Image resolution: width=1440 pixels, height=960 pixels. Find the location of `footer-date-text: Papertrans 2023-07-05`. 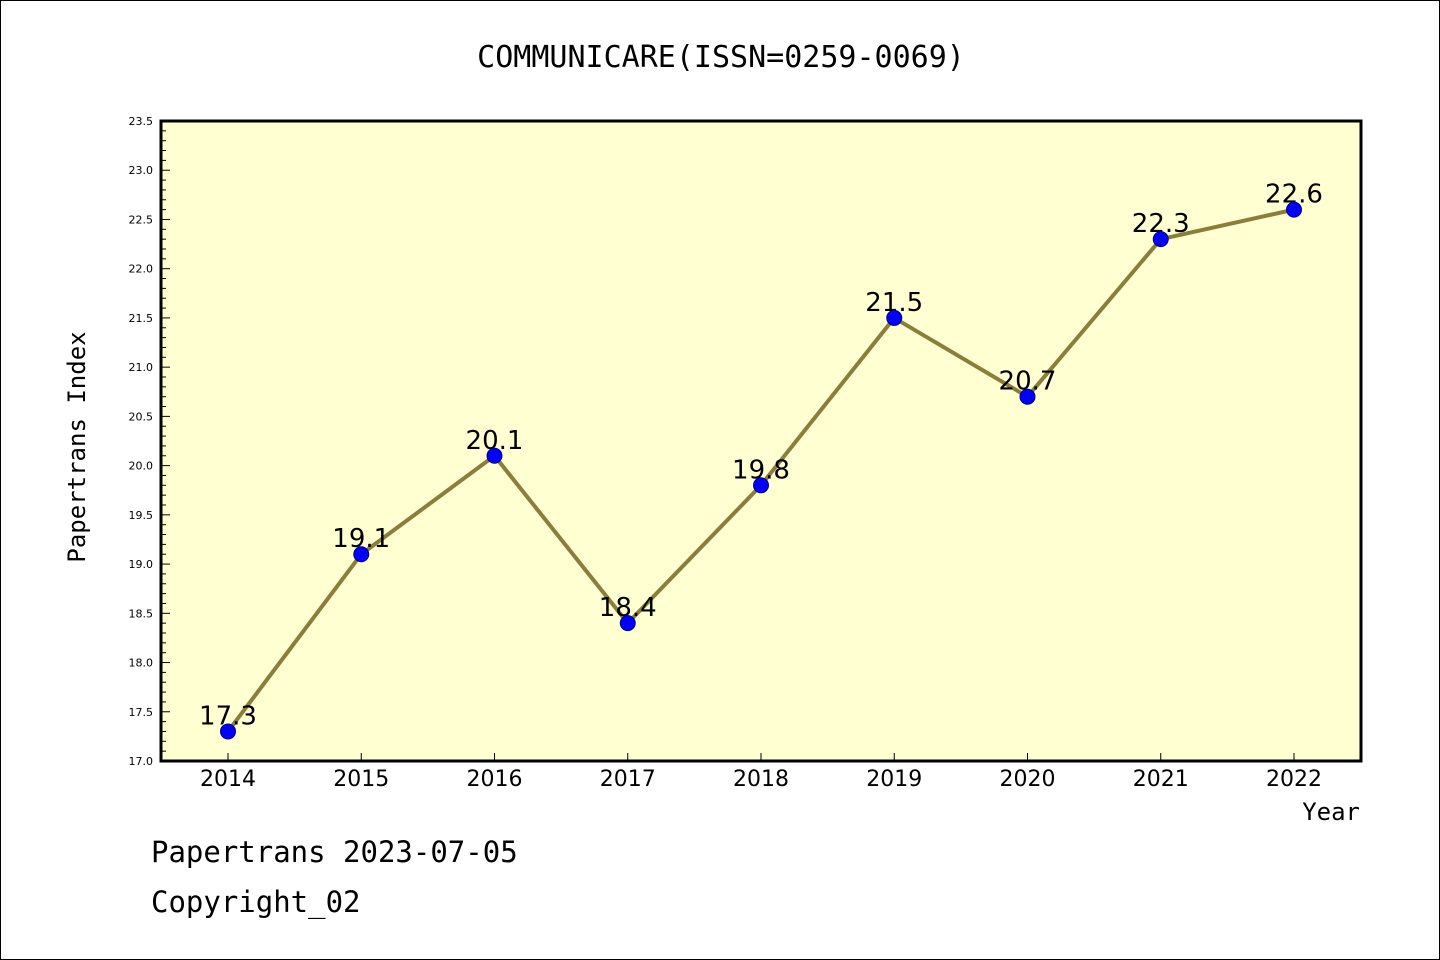

footer-date-text: Papertrans 2023-07-05 is located at coordinates (334, 852).